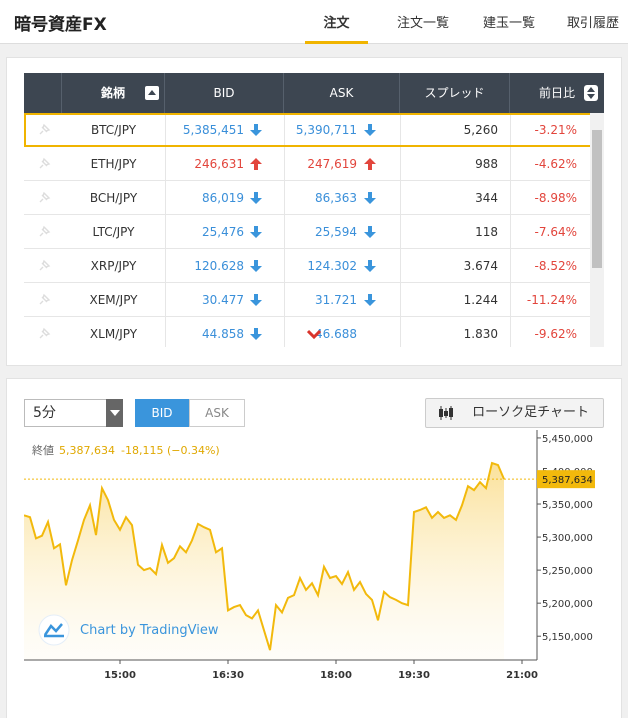  Describe the element at coordinates (422, 23) in the screenshot. I see `nav-tab: 注文一覧` at that location.